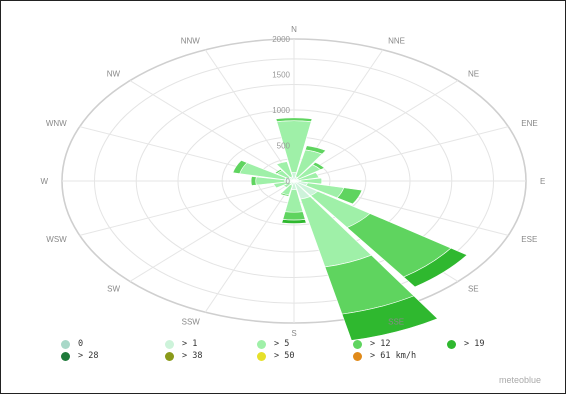 Image resolution: width=566 pixels, height=394 pixels. What do you see at coordinates (318, 166) in the screenshot?
I see `rose-sector-ne` at bounding box center [318, 166].